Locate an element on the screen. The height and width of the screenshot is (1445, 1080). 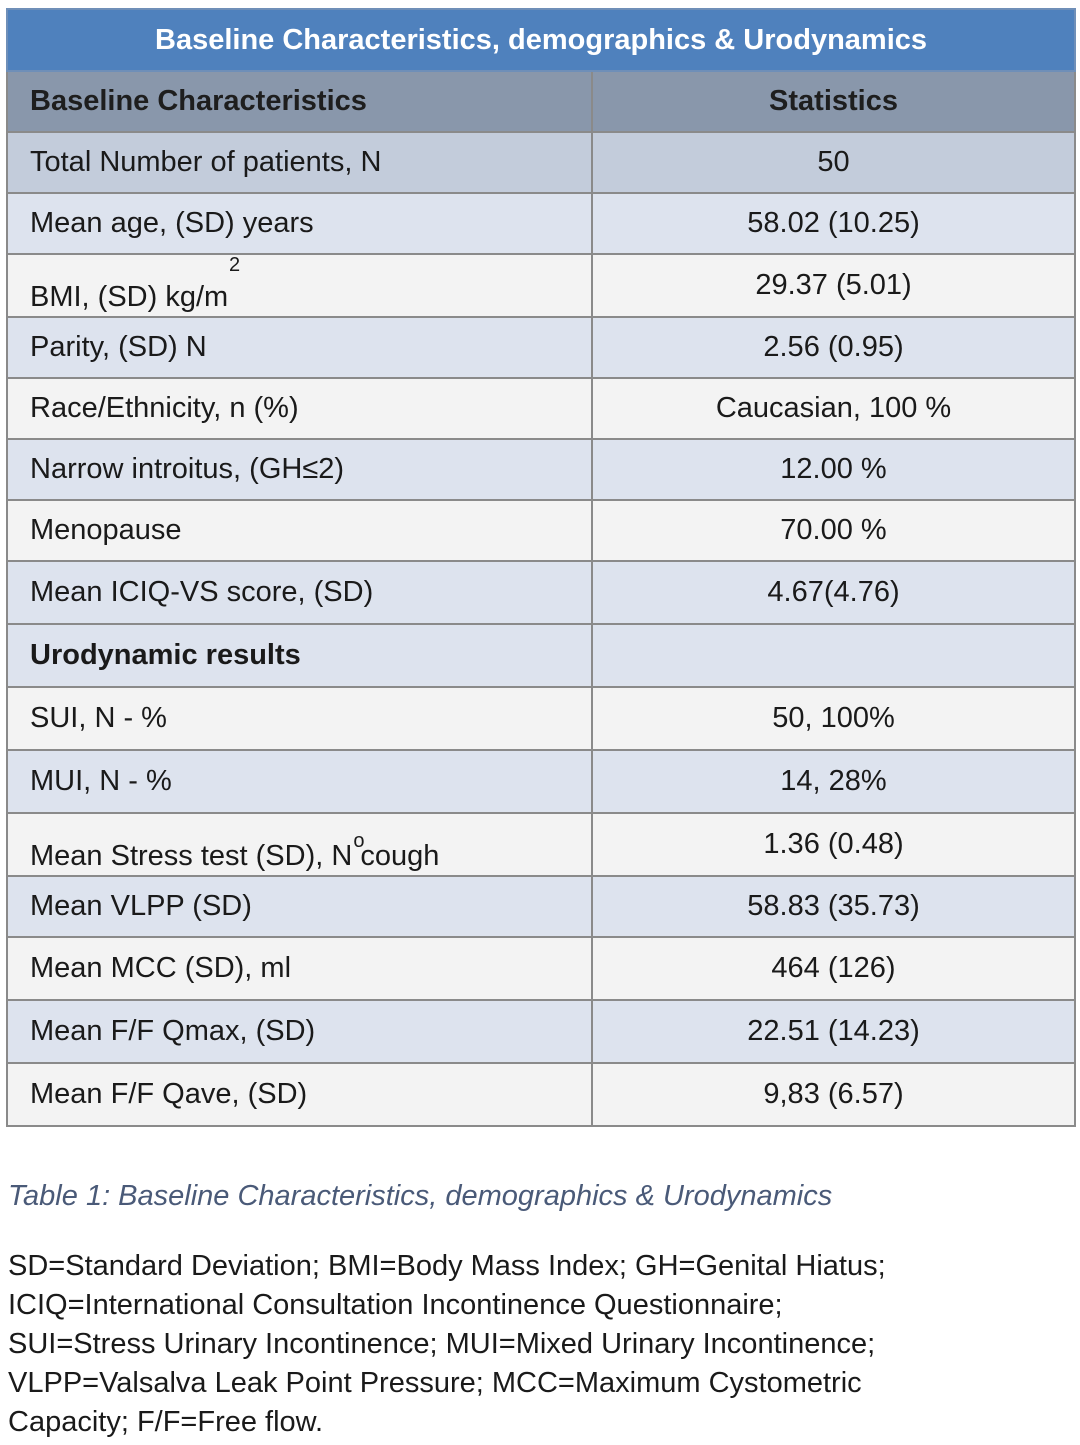
table-row: Mean F/F Qave, (SD) 9,83 (6.57) is located at coordinates (541, 1094).